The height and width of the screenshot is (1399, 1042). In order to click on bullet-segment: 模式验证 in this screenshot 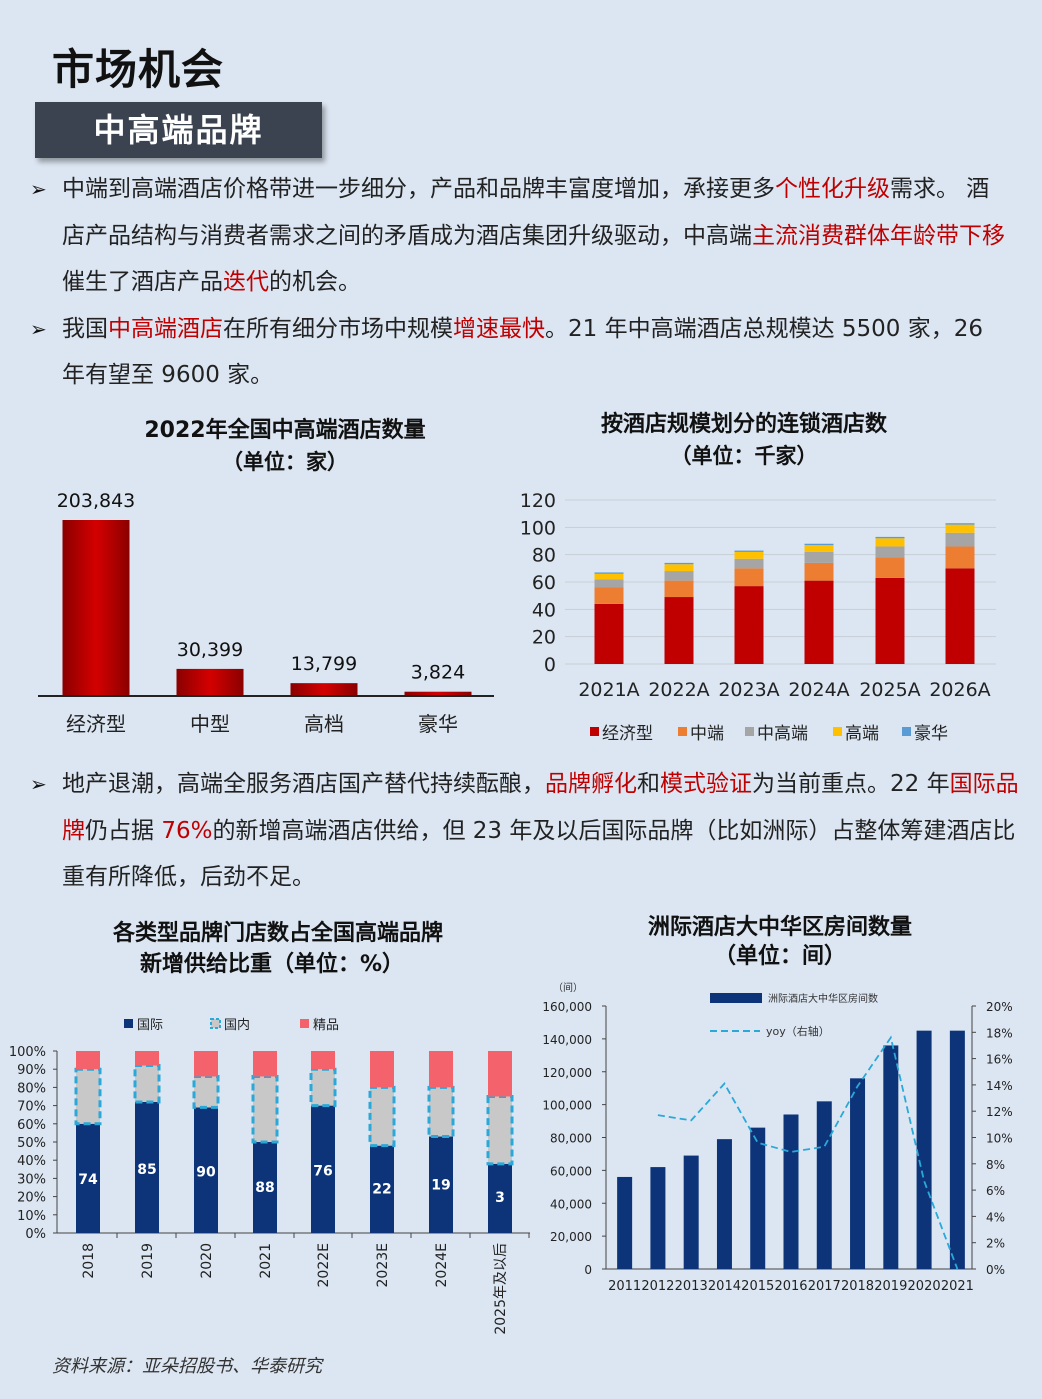, I will do `click(706, 784)`.